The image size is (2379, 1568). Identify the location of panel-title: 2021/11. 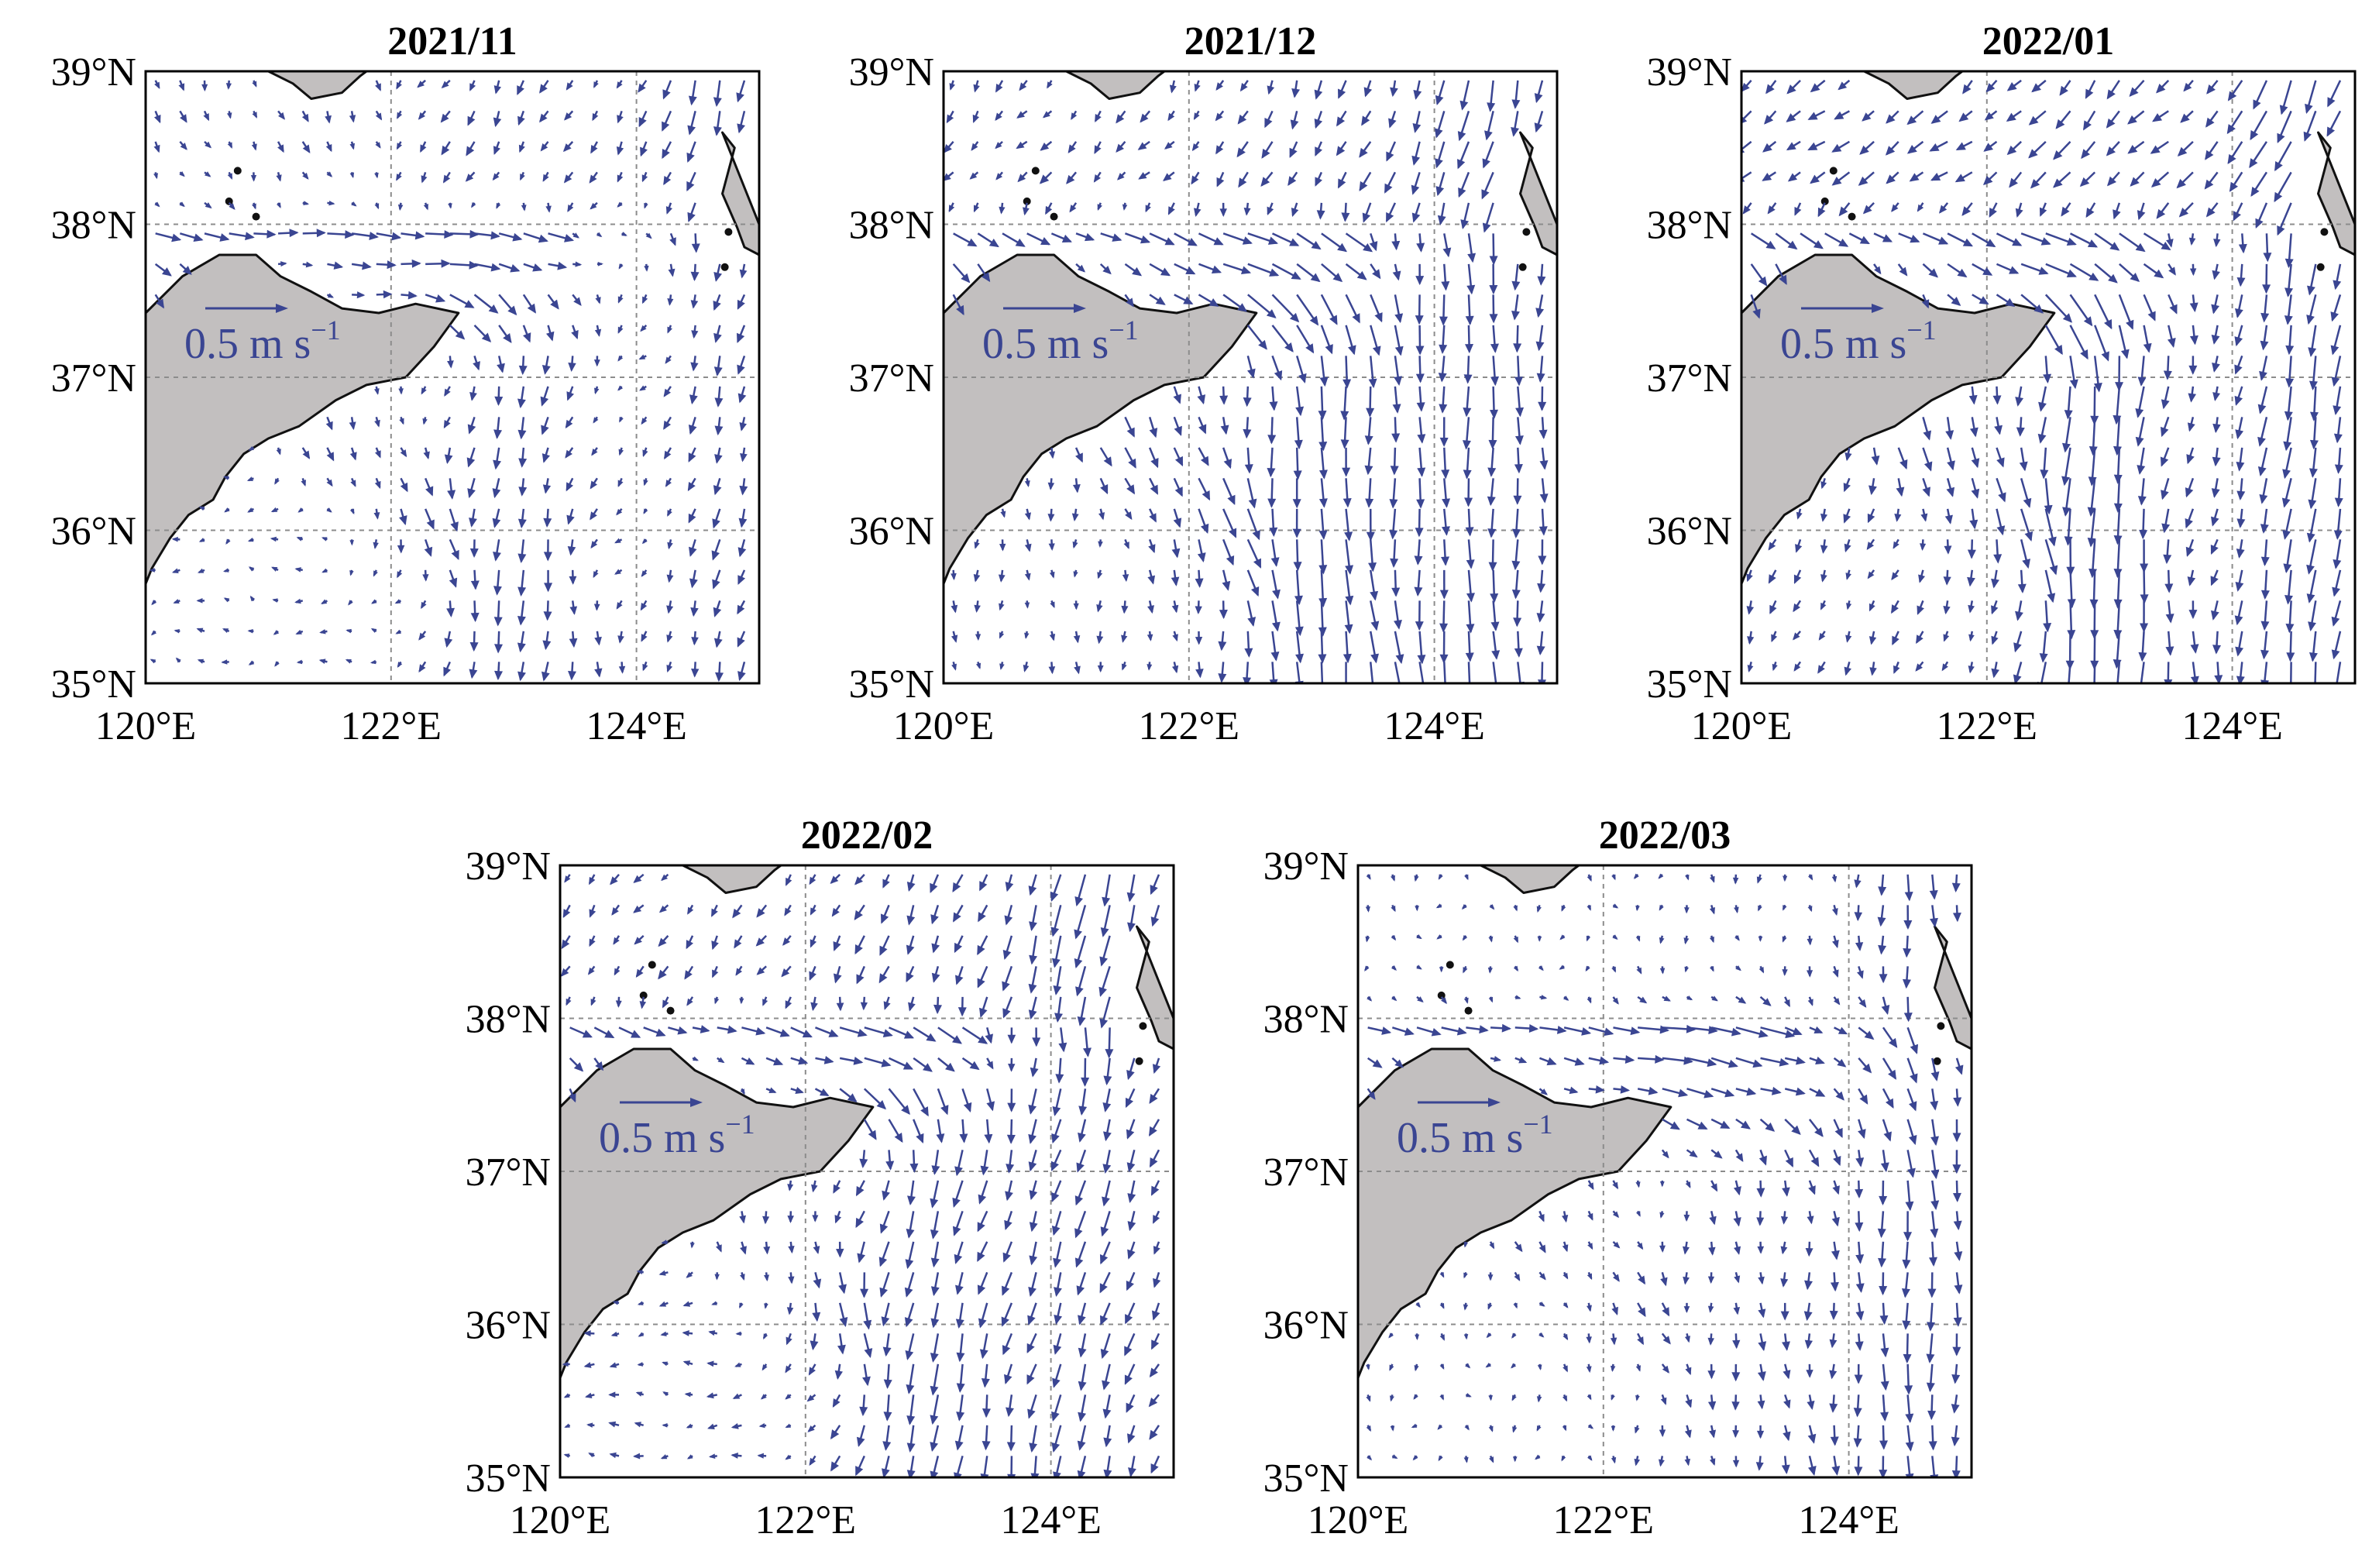
(452, 41).